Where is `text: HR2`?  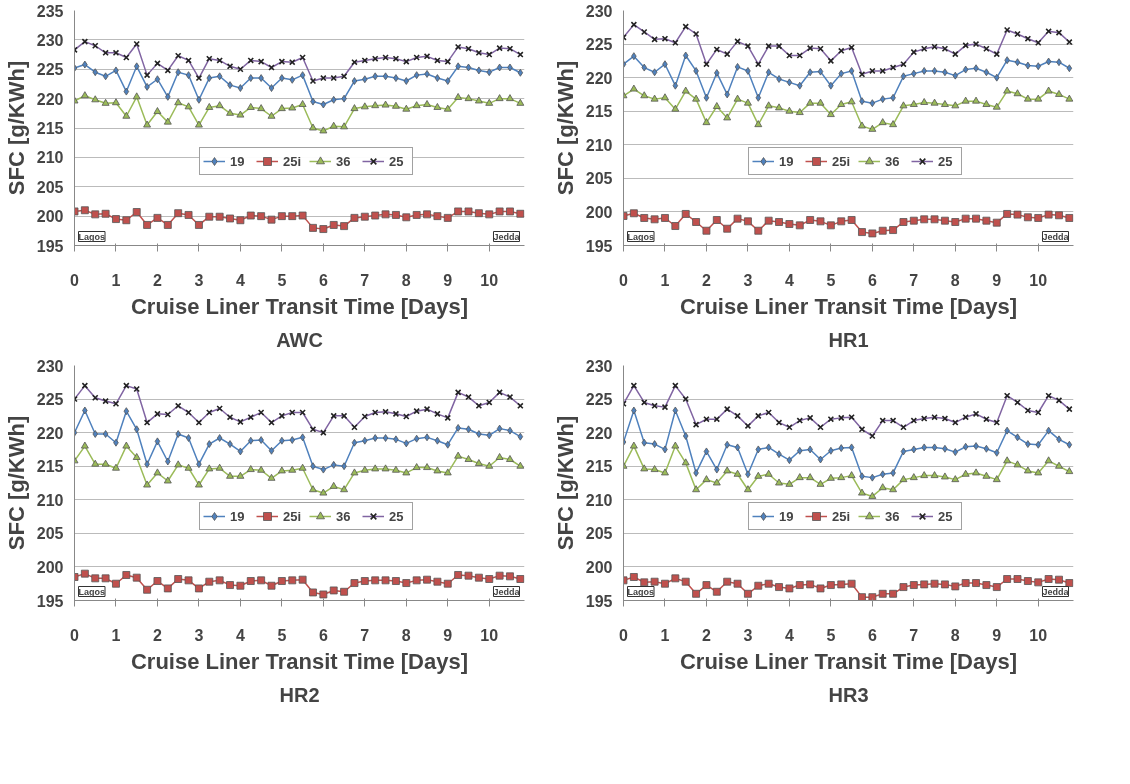
text: HR2 is located at coordinates (299, 694).